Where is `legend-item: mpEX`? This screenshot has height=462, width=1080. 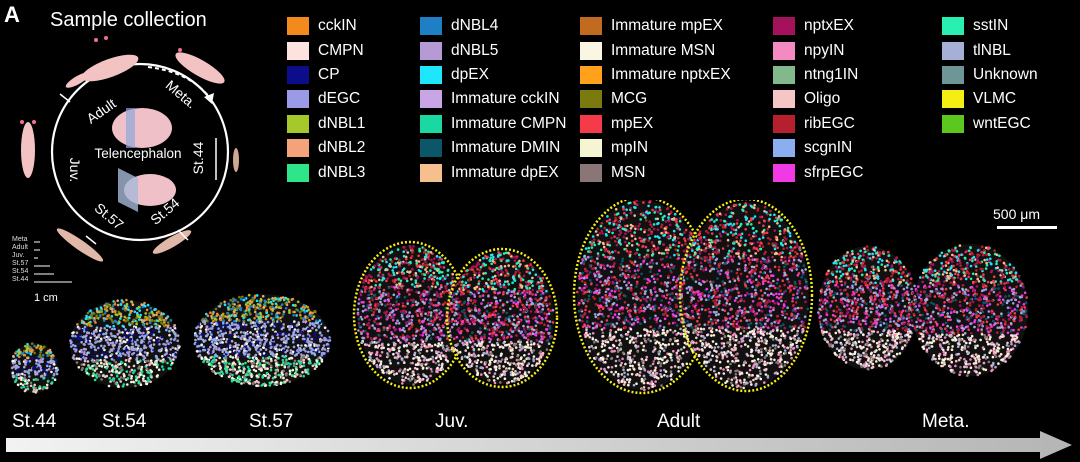 legend-item: mpEX is located at coordinates (655, 124).